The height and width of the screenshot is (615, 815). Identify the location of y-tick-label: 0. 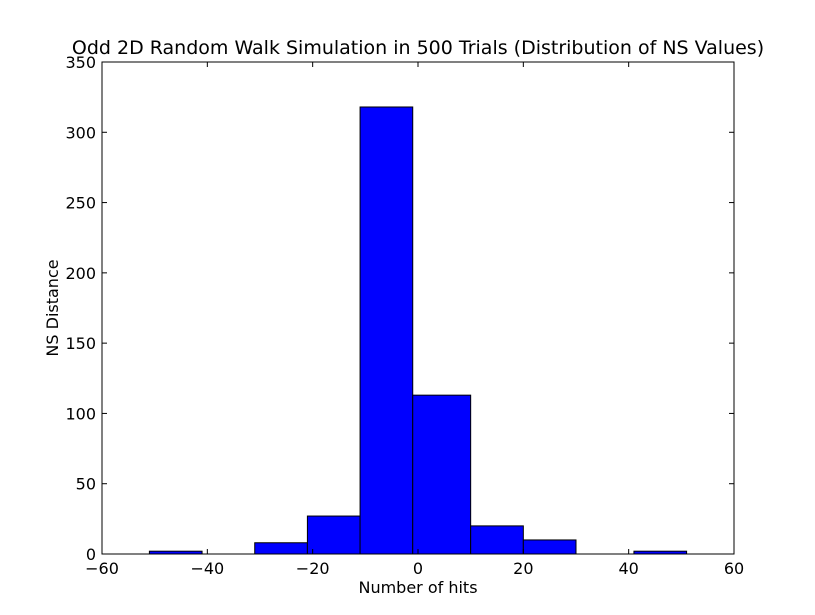
(91, 554).